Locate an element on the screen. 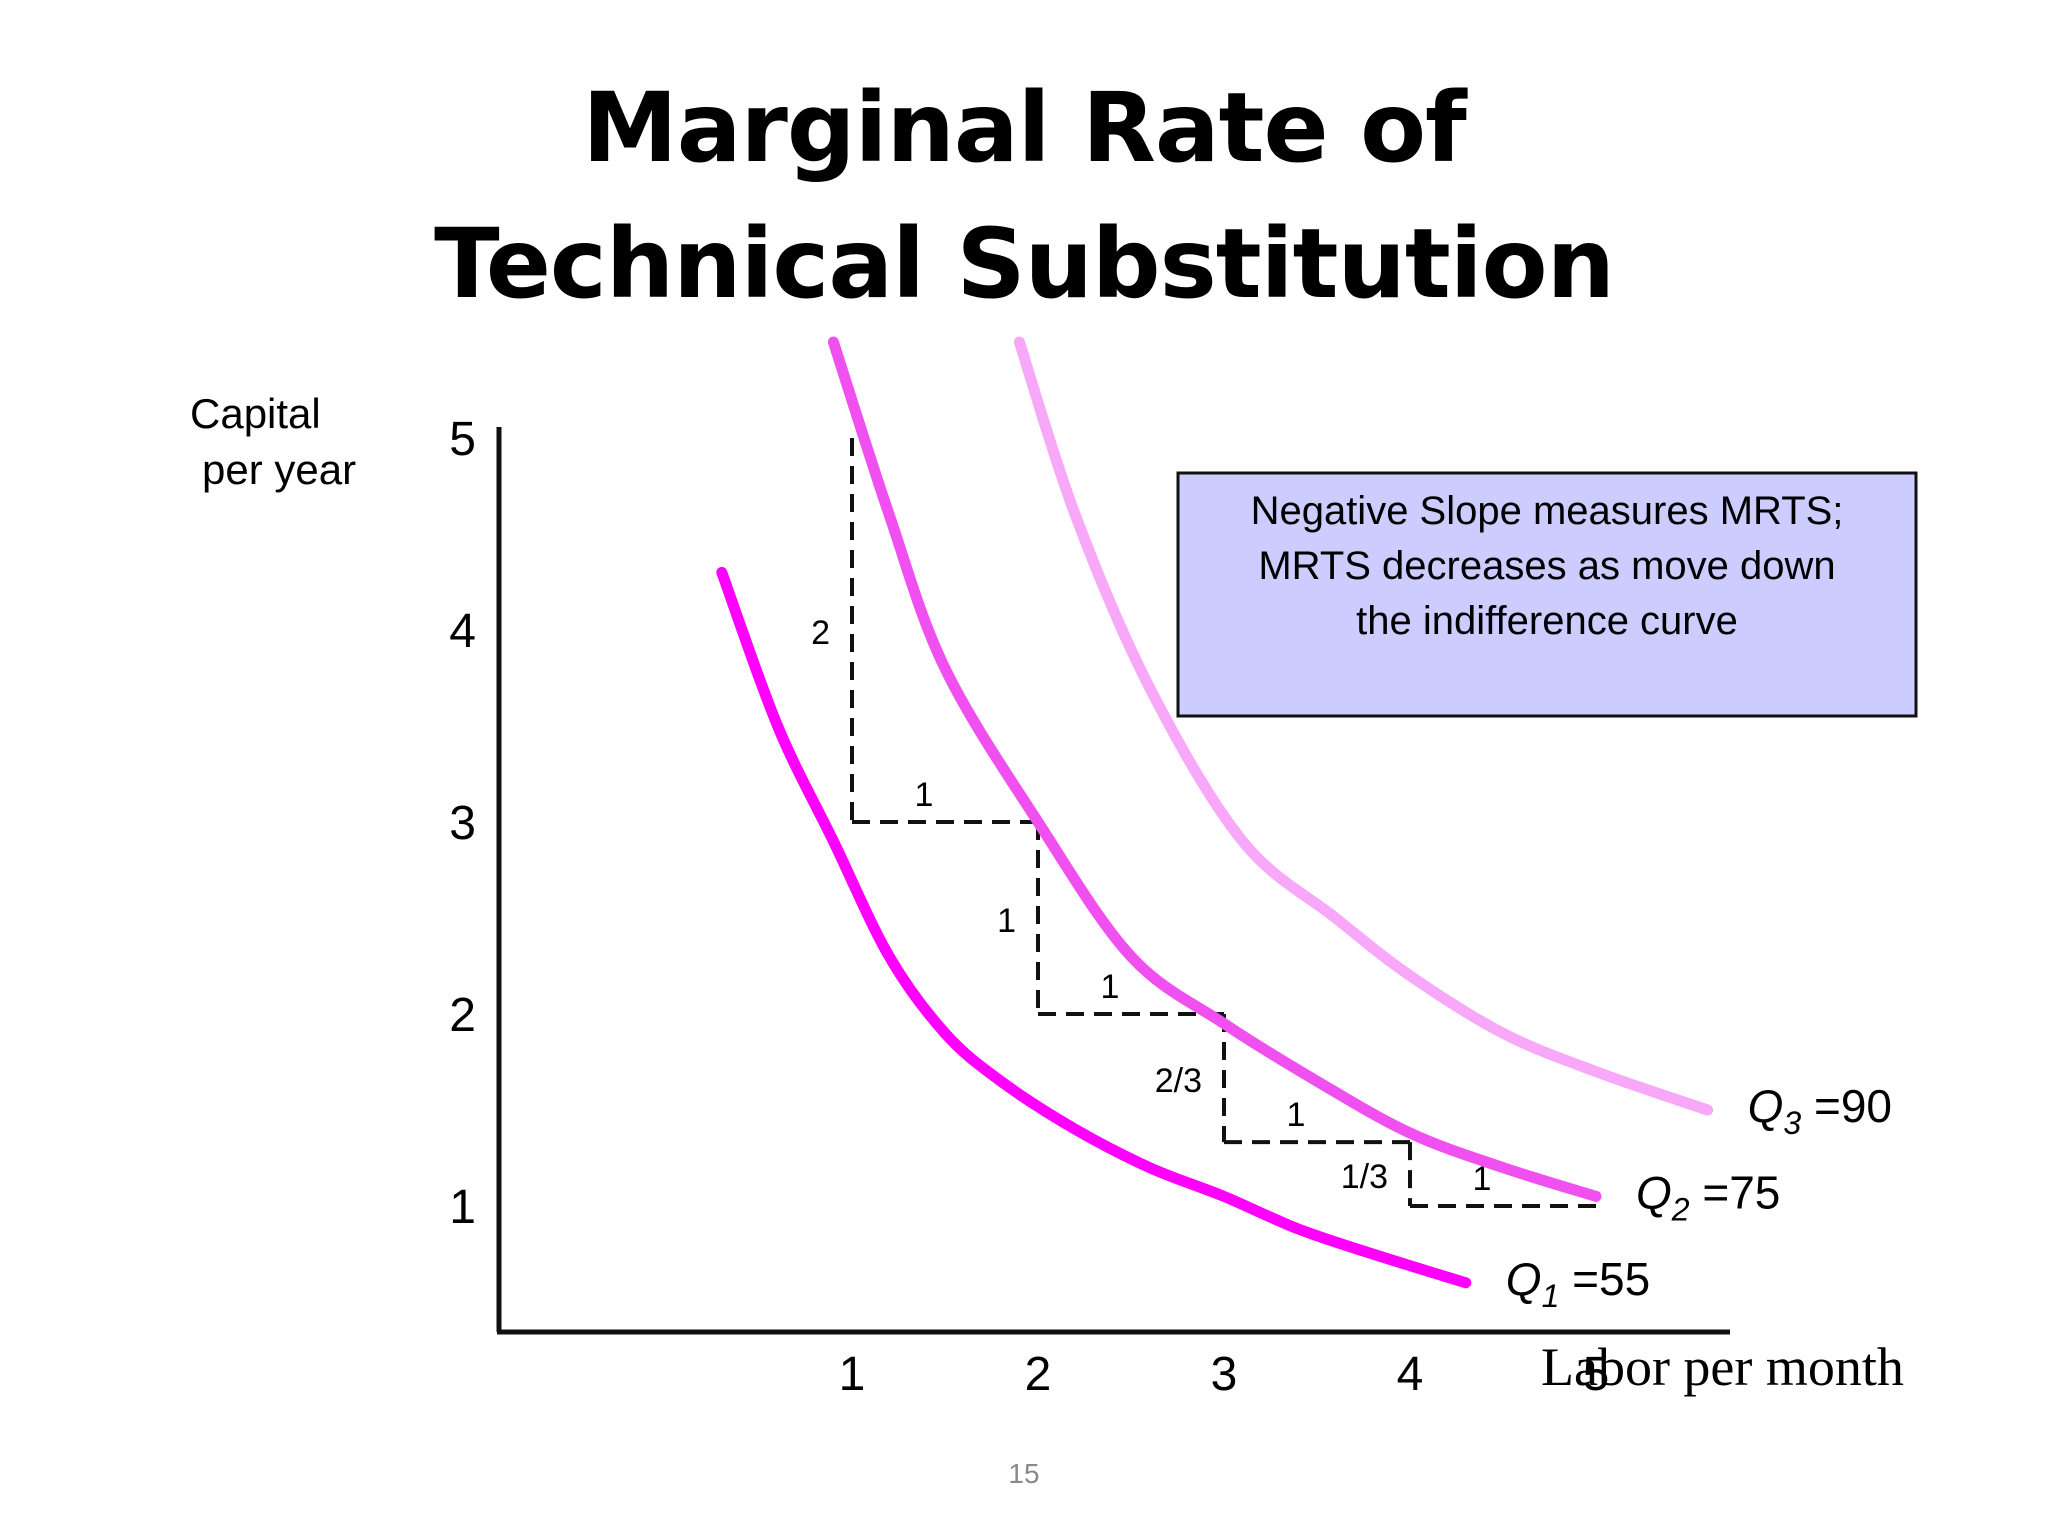 The height and width of the screenshot is (1536, 2048). y-tick-label: 3 is located at coordinates (462, 823).